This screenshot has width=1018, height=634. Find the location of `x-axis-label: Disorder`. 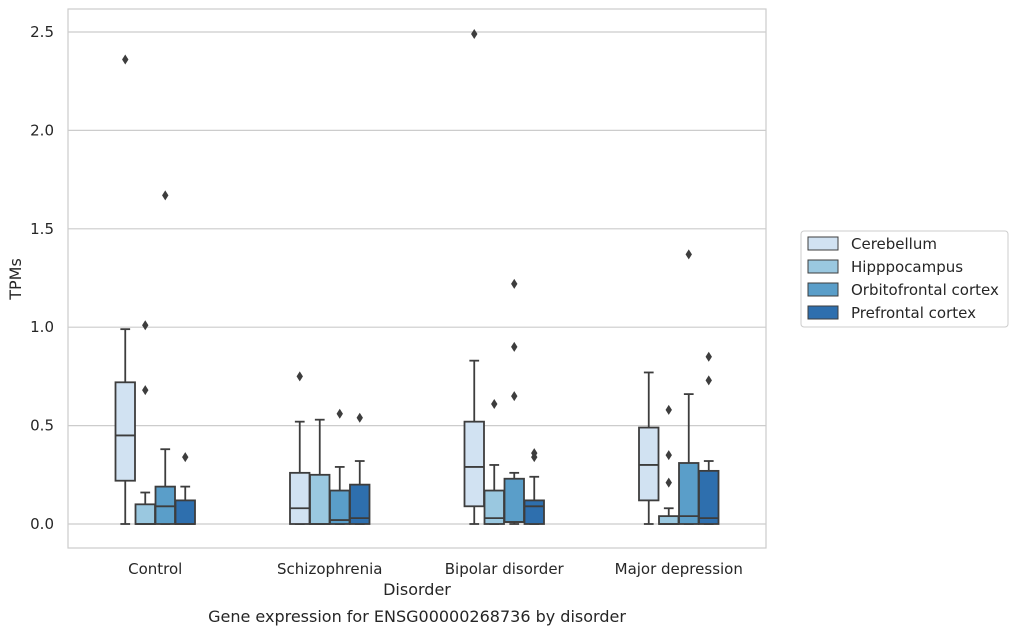

x-axis-label: Disorder is located at coordinates (417, 589).